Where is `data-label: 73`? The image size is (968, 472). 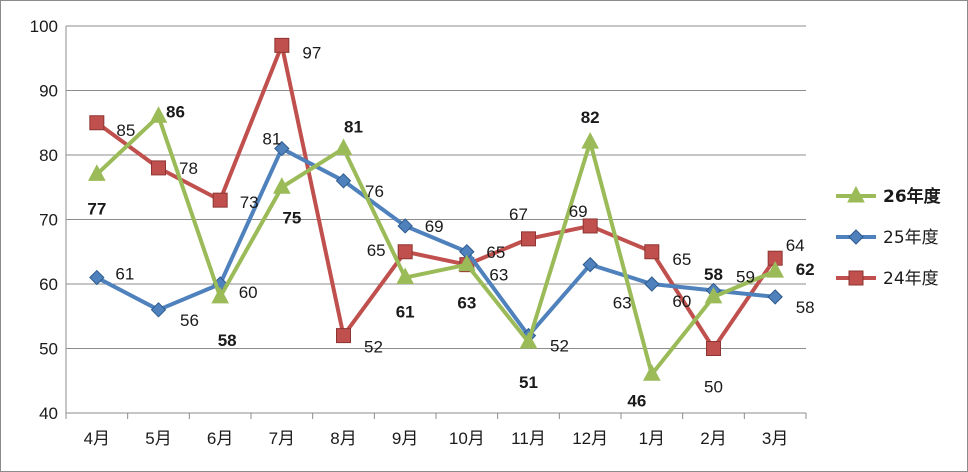 data-label: 73 is located at coordinates (249, 202).